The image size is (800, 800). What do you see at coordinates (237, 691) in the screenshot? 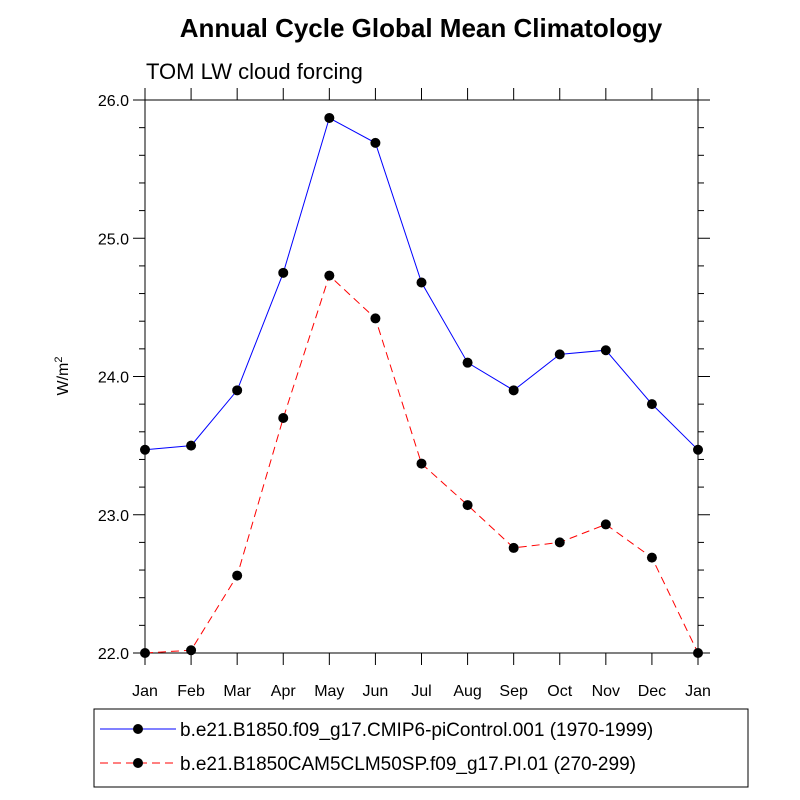
I see `x-tick-label: Mar` at bounding box center [237, 691].